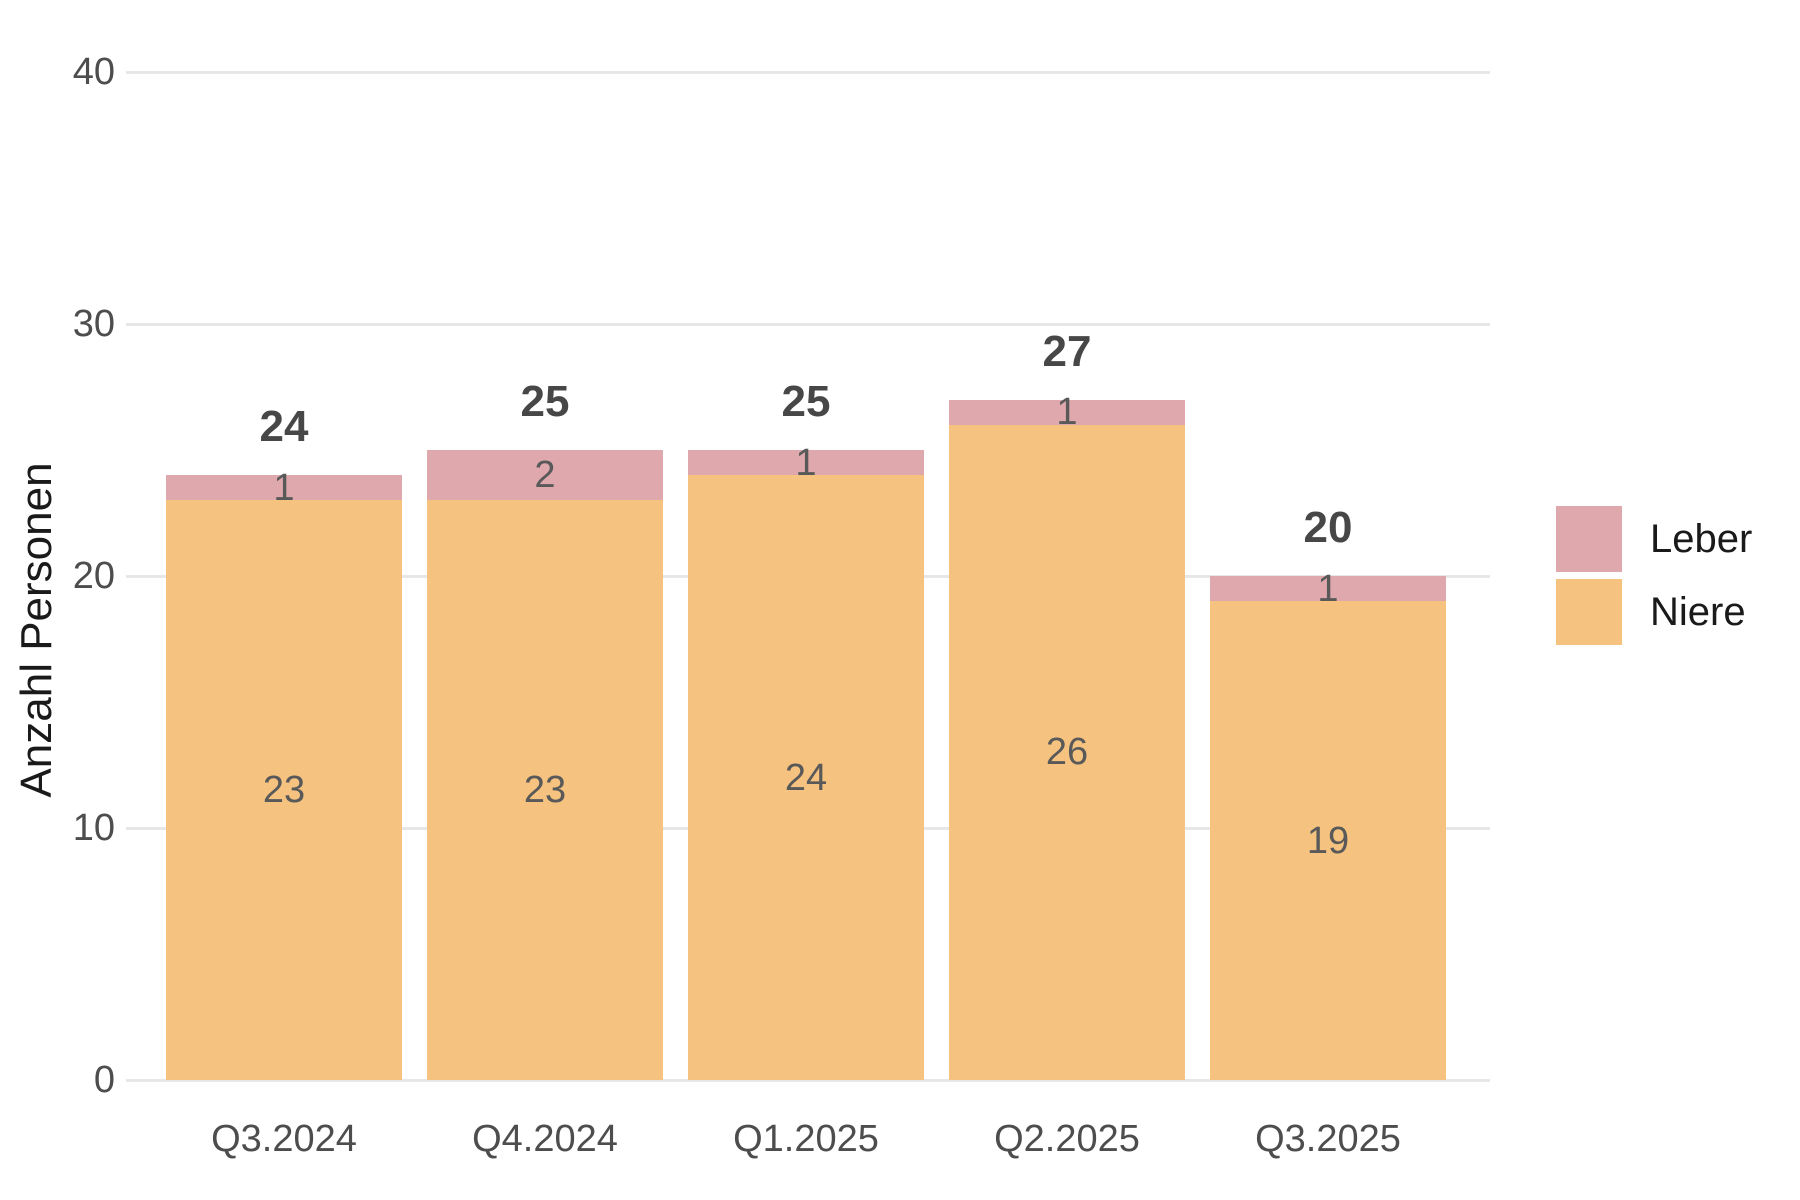  I want to click on leber-value-label-Q1.2025: 1, so click(806, 462).